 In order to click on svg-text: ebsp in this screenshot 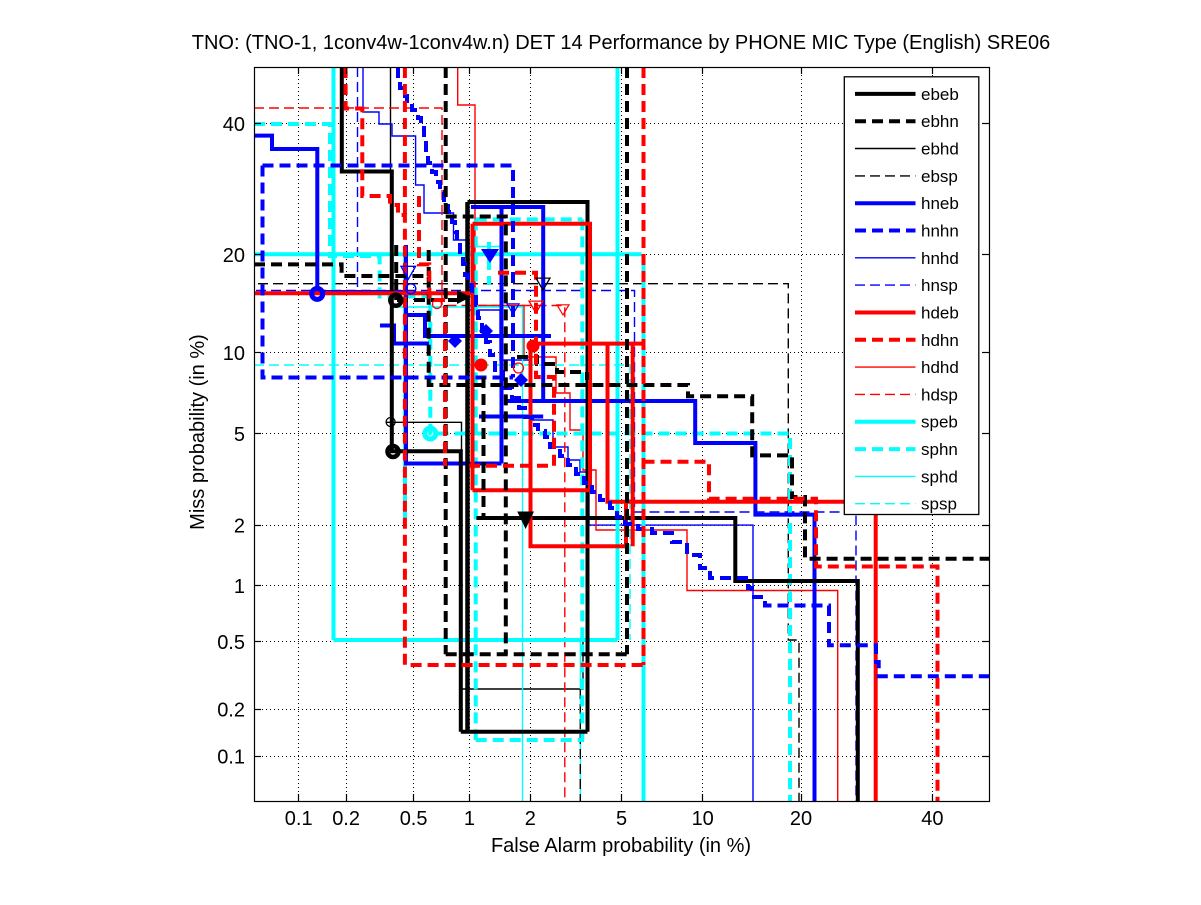, I will do `click(939, 176)`.